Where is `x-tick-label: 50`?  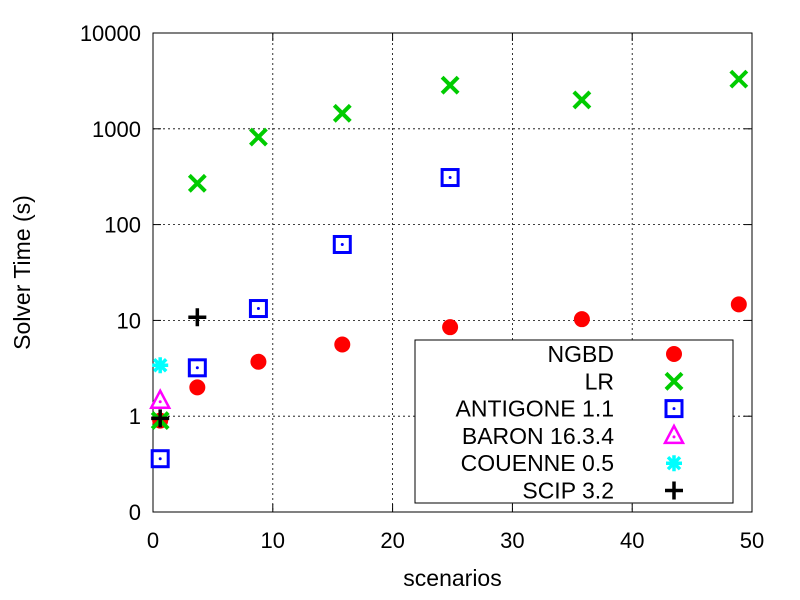 x-tick-label: 50 is located at coordinates (752, 540).